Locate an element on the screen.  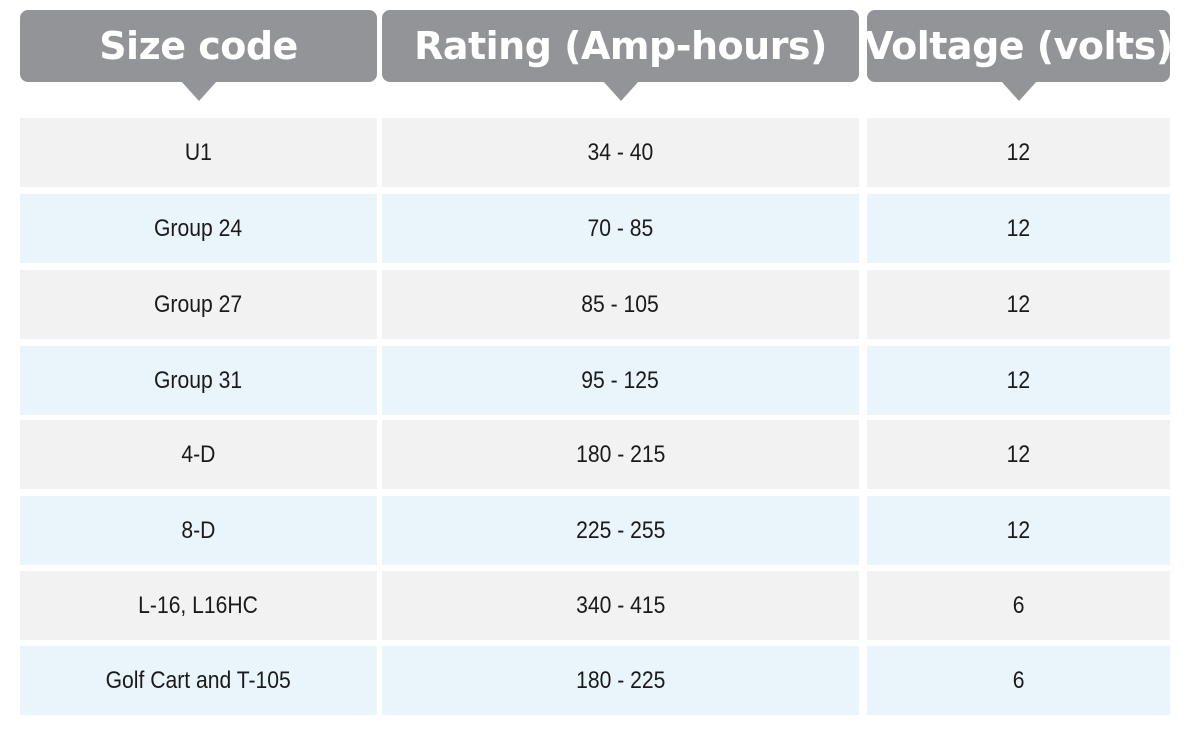
table-cell: Group 31 is located at coordinates (198, 380).